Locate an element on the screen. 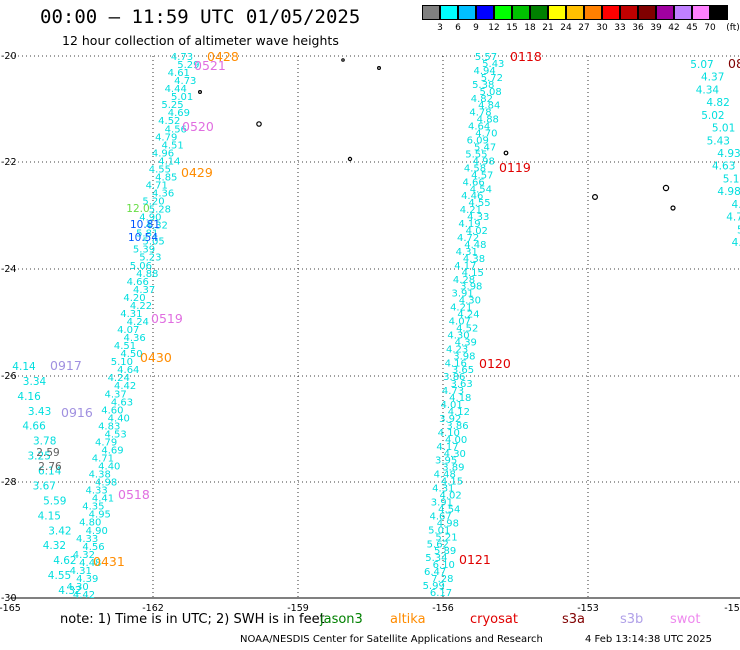 This screenshot has height=650, width=740. wave-height-label: 3.98 is located at coordinates (471, 287).